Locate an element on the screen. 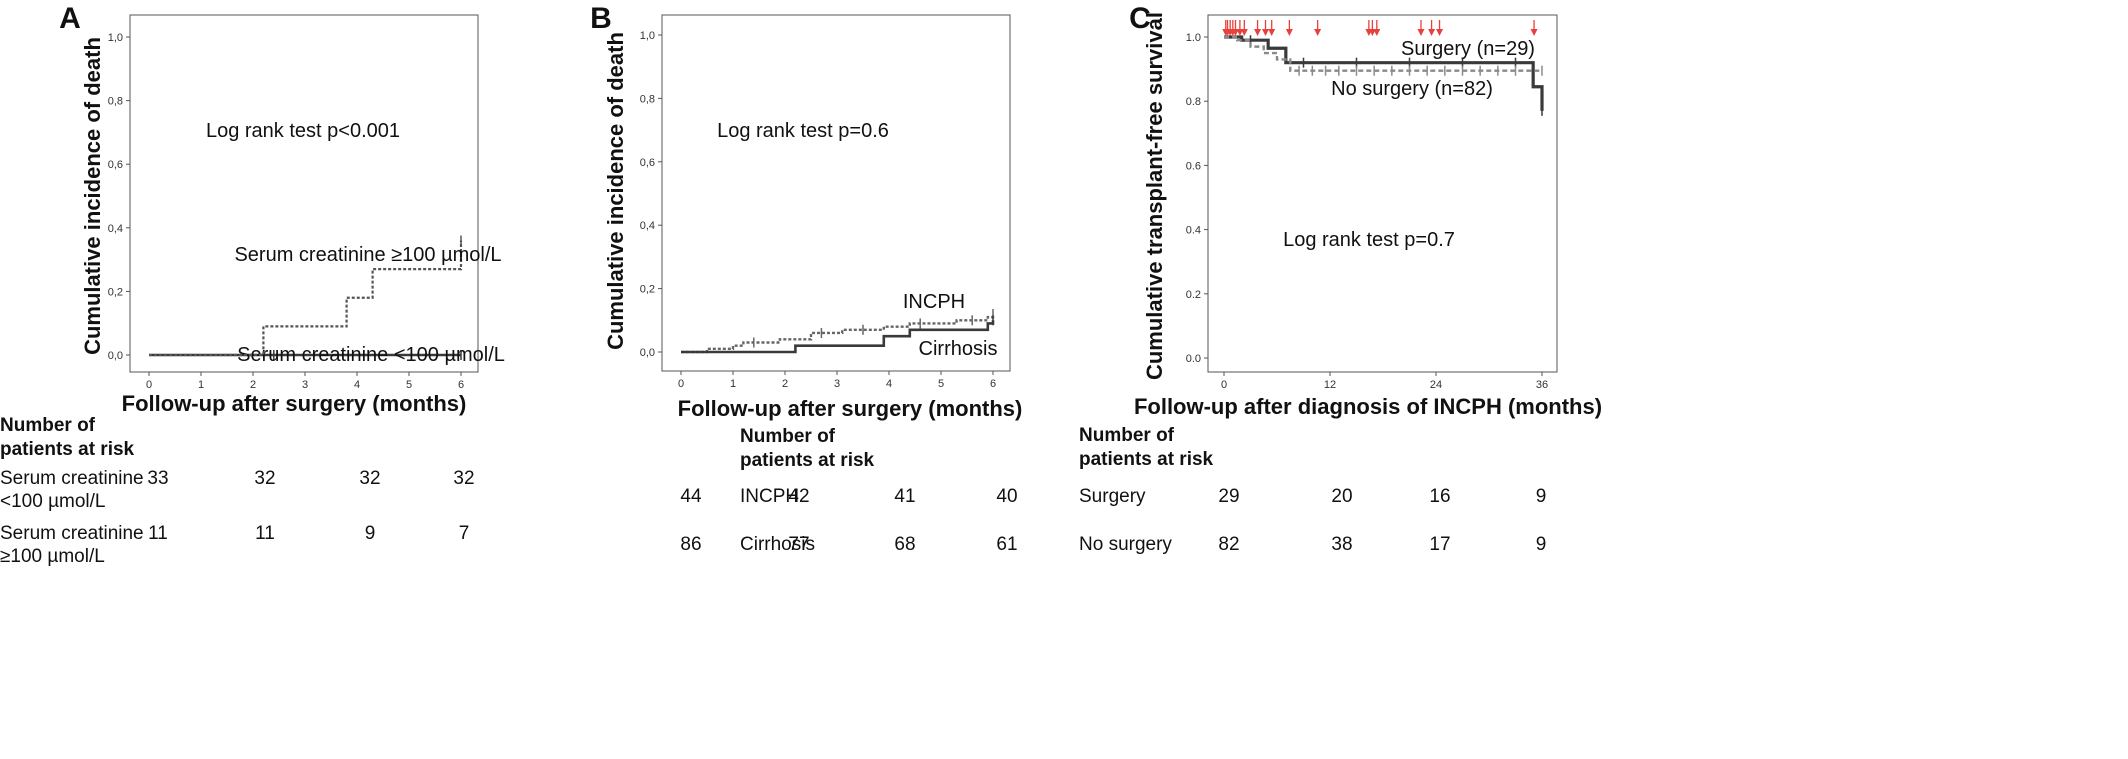  risk-value: 33 is located at coordinates (157, 478).